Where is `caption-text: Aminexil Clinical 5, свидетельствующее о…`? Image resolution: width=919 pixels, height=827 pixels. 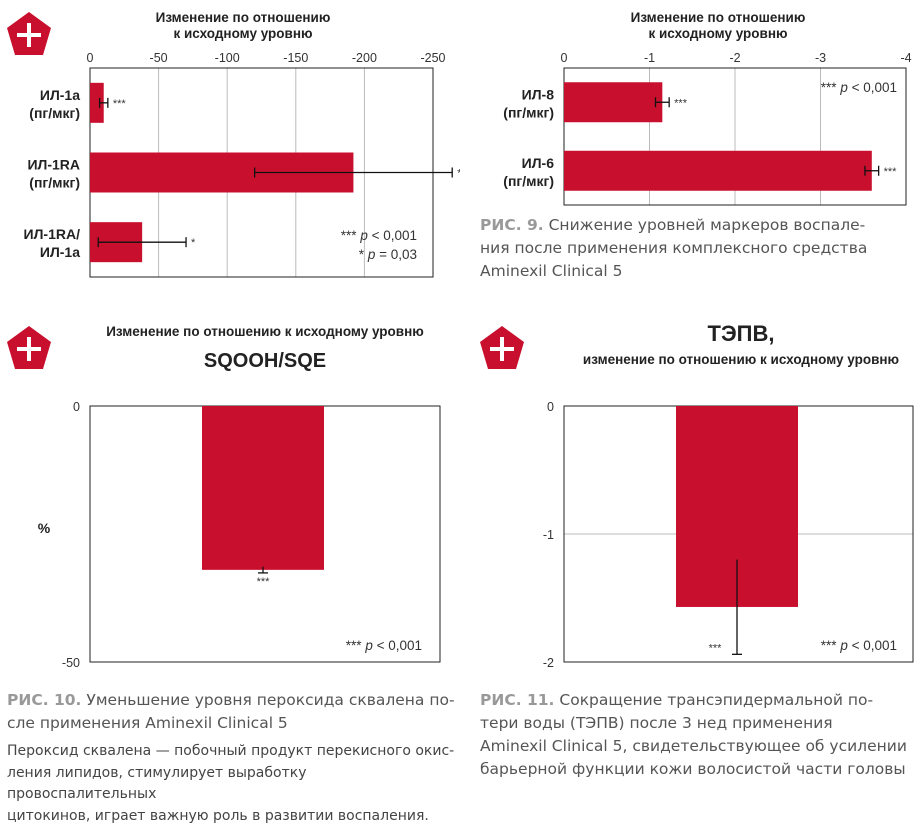 caption-text: Aminexil Clinical 5, свидетельствующее о… is located at coordinates (693, 746).